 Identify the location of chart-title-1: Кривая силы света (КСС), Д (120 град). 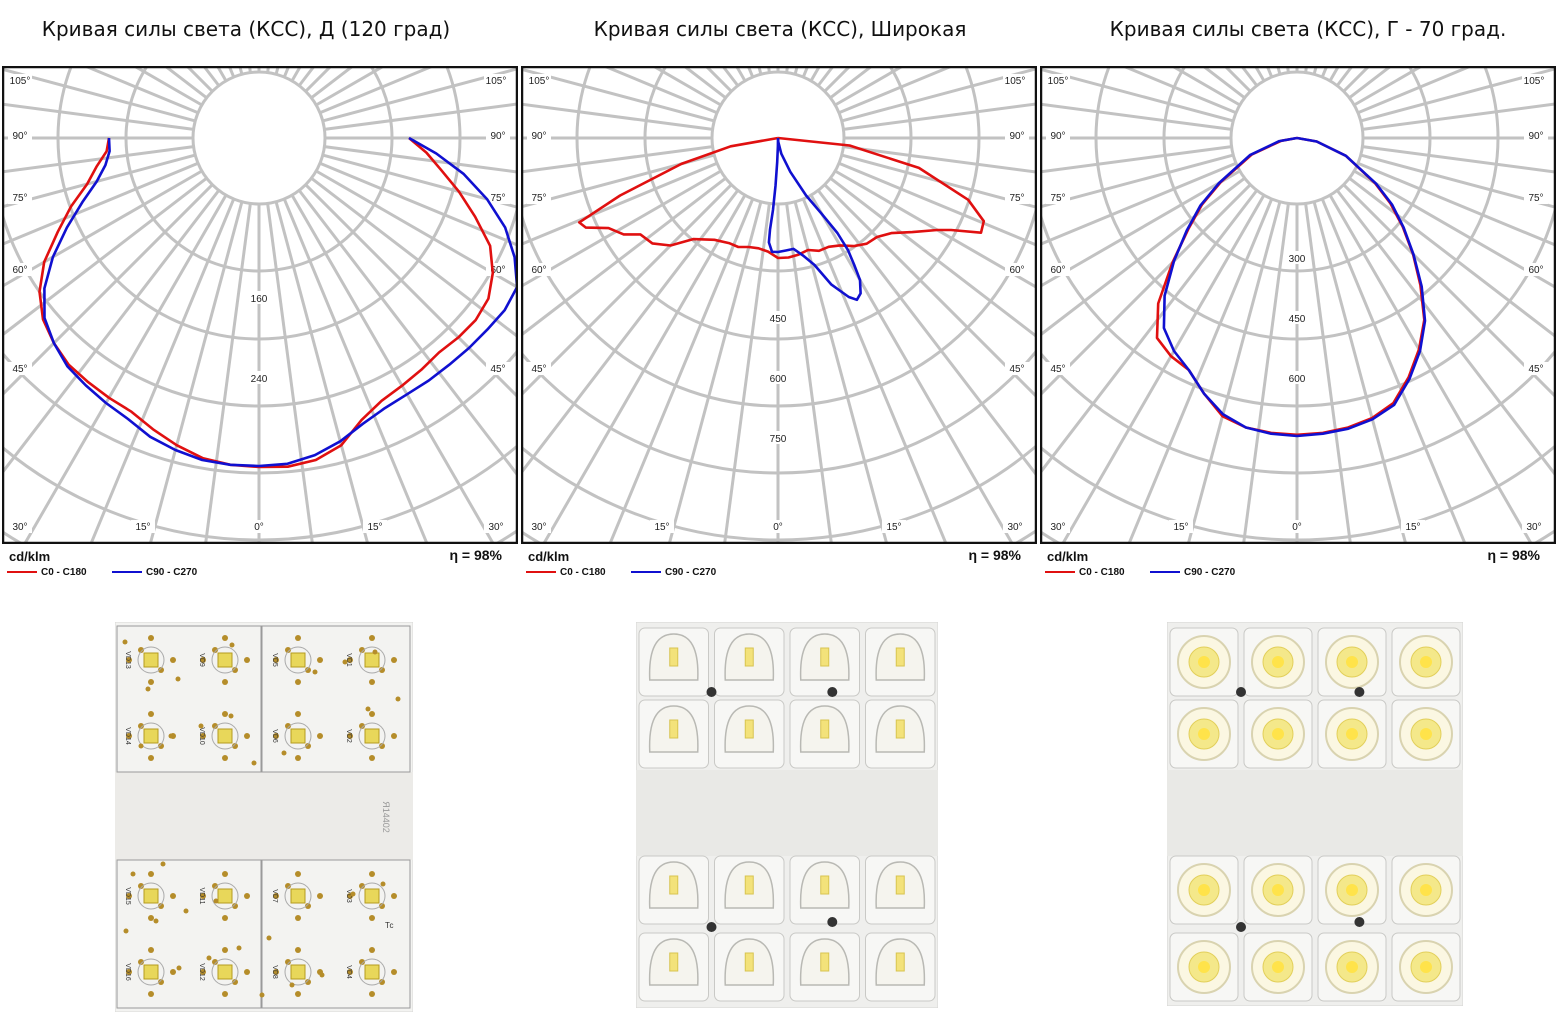
(246, 29).